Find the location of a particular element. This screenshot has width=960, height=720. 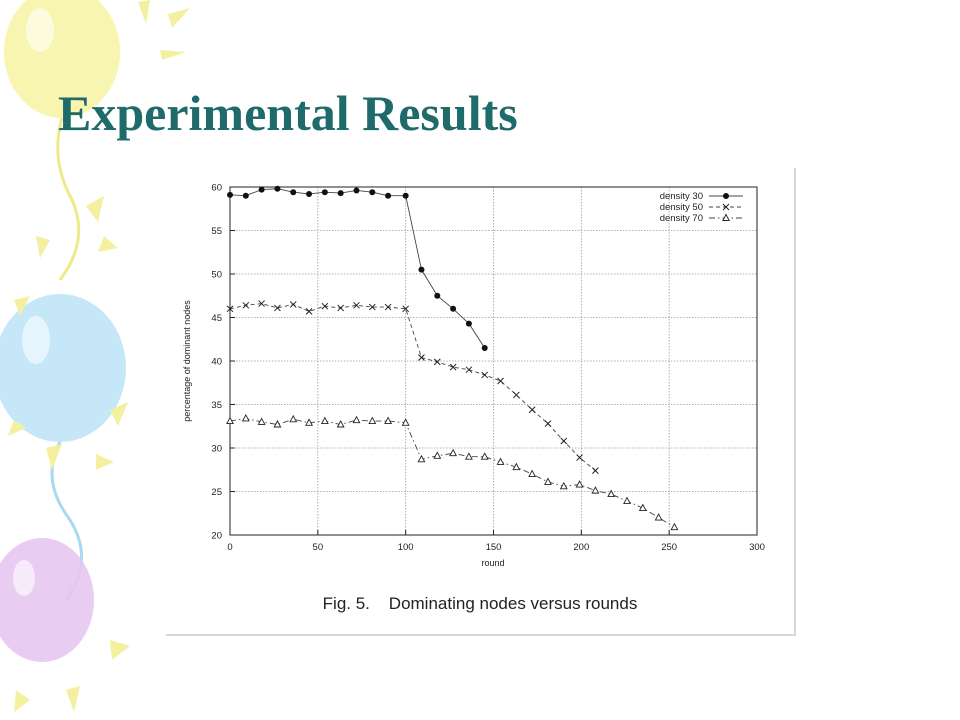

y-tick-label: 40 is located at coordinates (216, 362).